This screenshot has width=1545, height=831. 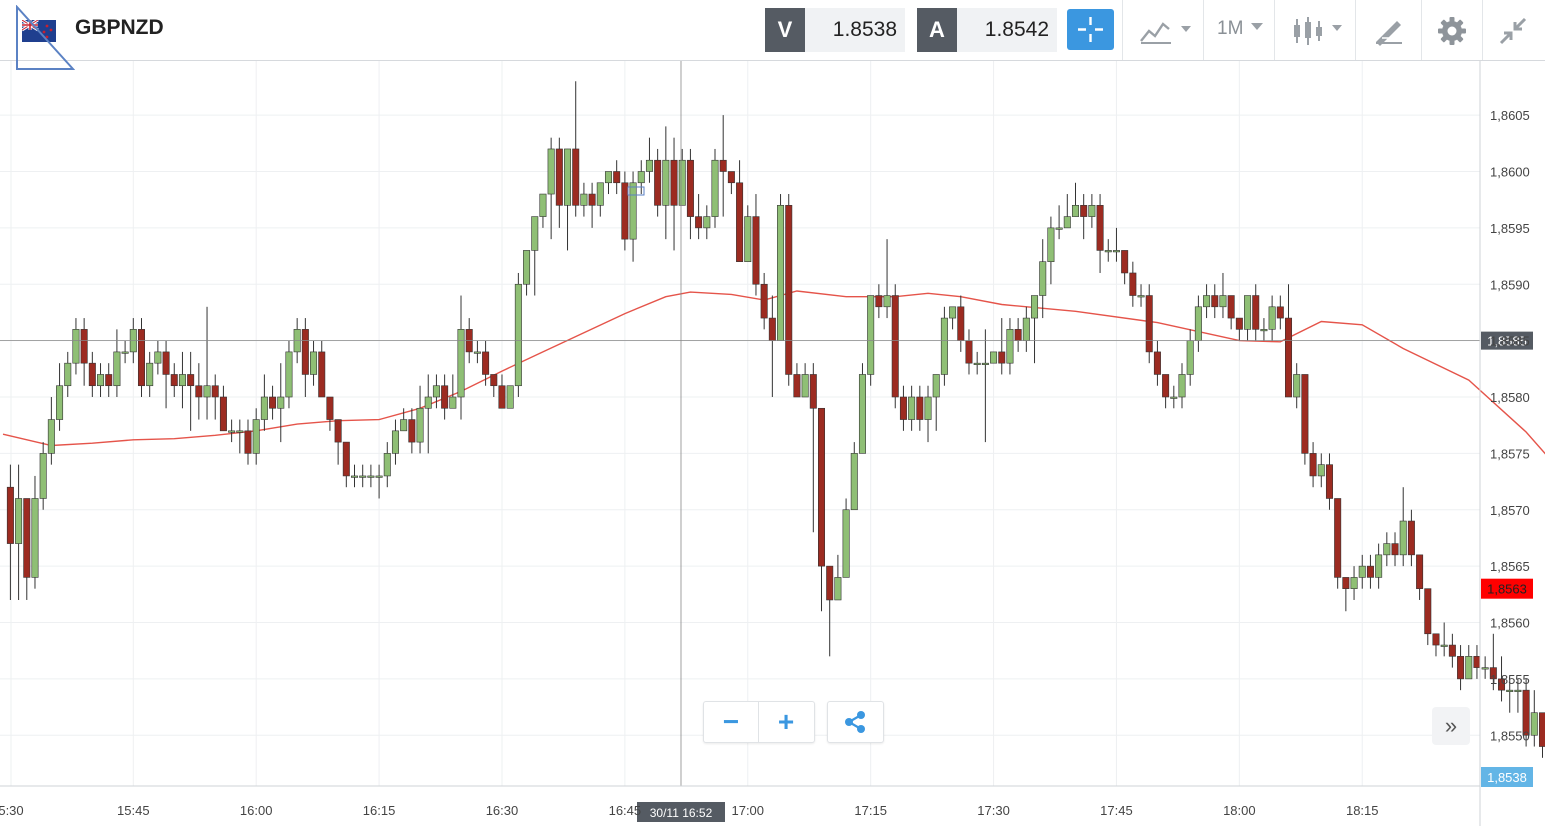 What do you see at coordinates (1314, 30) in the screenshot?
I see `candle-style-button` at bounding box center [1314, 30].